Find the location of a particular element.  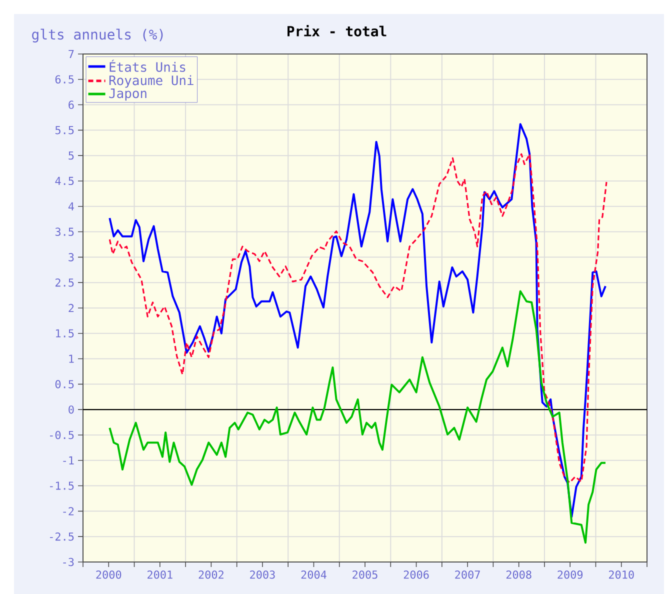

legend-label: Japon is located at coordinates (127, 94).